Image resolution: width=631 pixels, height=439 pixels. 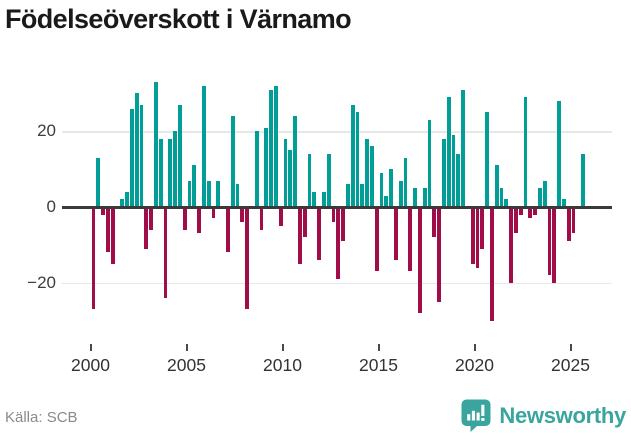 What do you see at coordinates (46, 131) in the screenshot?
I see `y-tick-label: 20` at bounding box center [46, 131].